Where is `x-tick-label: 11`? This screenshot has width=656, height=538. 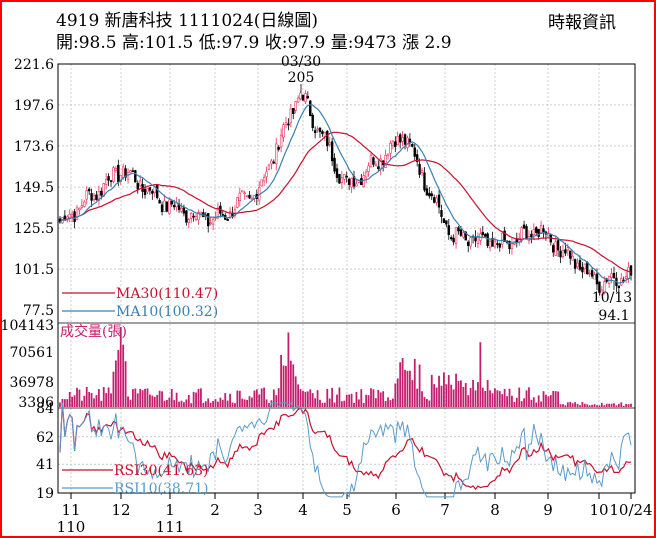 x-tick-label: 11 is located at coordinates (70, 510).